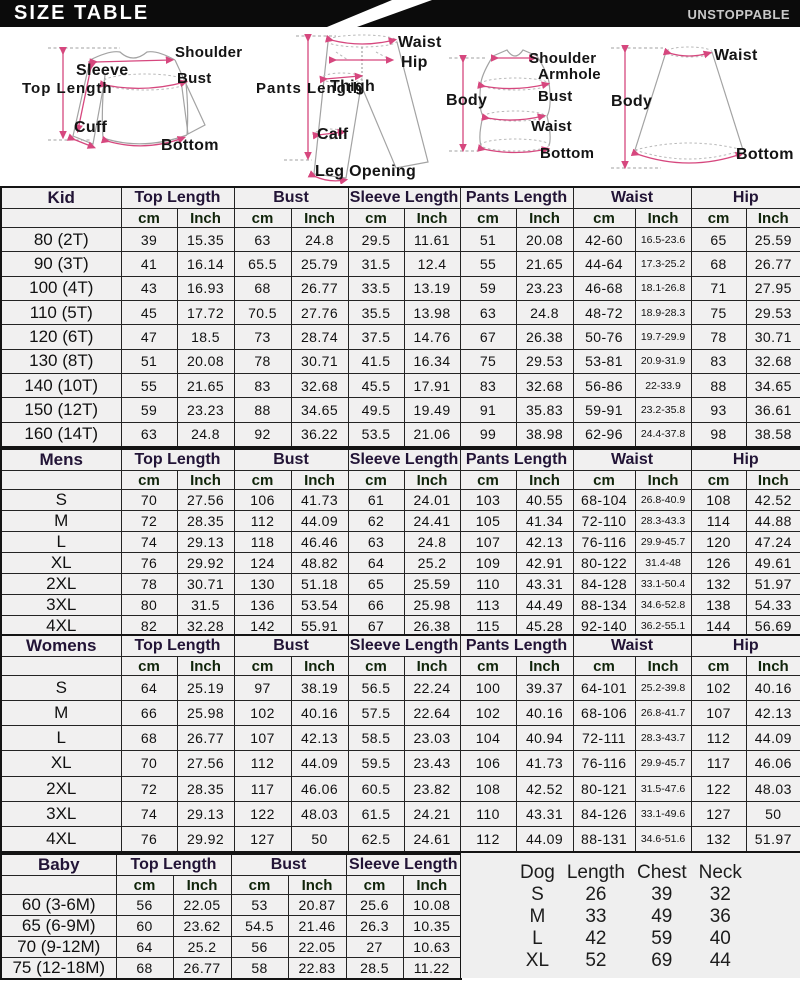 Image resolution: width=800 pixels, height=981 pixels. Describe the element at coordinates (82, 13) in the screenshot. I see `page-title: SIZE TABLE` at that location.